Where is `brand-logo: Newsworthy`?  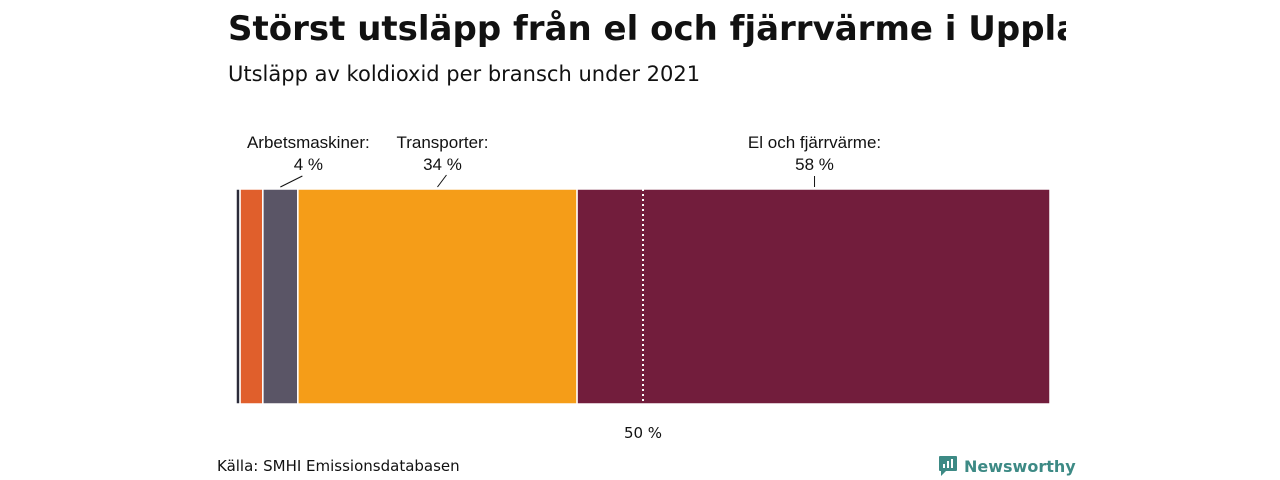 brand-logo: Newsworthy is located at coordinates (1007, 466).